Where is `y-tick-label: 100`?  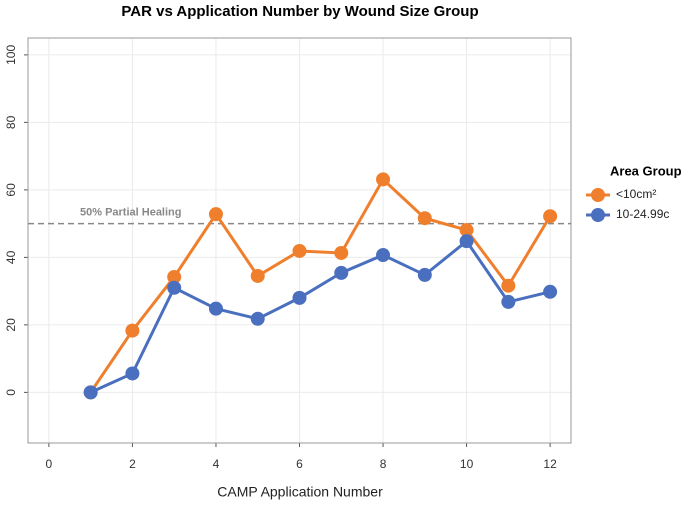 y-tick-label: 100 is located at coordinates (11, 55).